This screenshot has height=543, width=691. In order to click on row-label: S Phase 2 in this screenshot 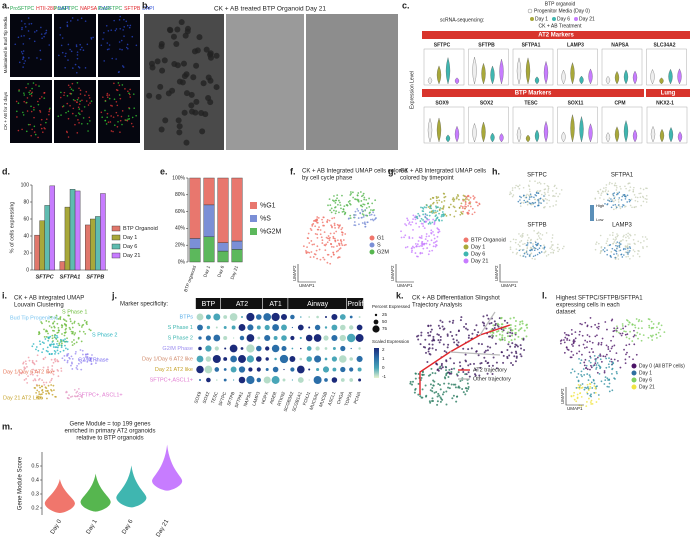, I will do `click(180, 338)`.